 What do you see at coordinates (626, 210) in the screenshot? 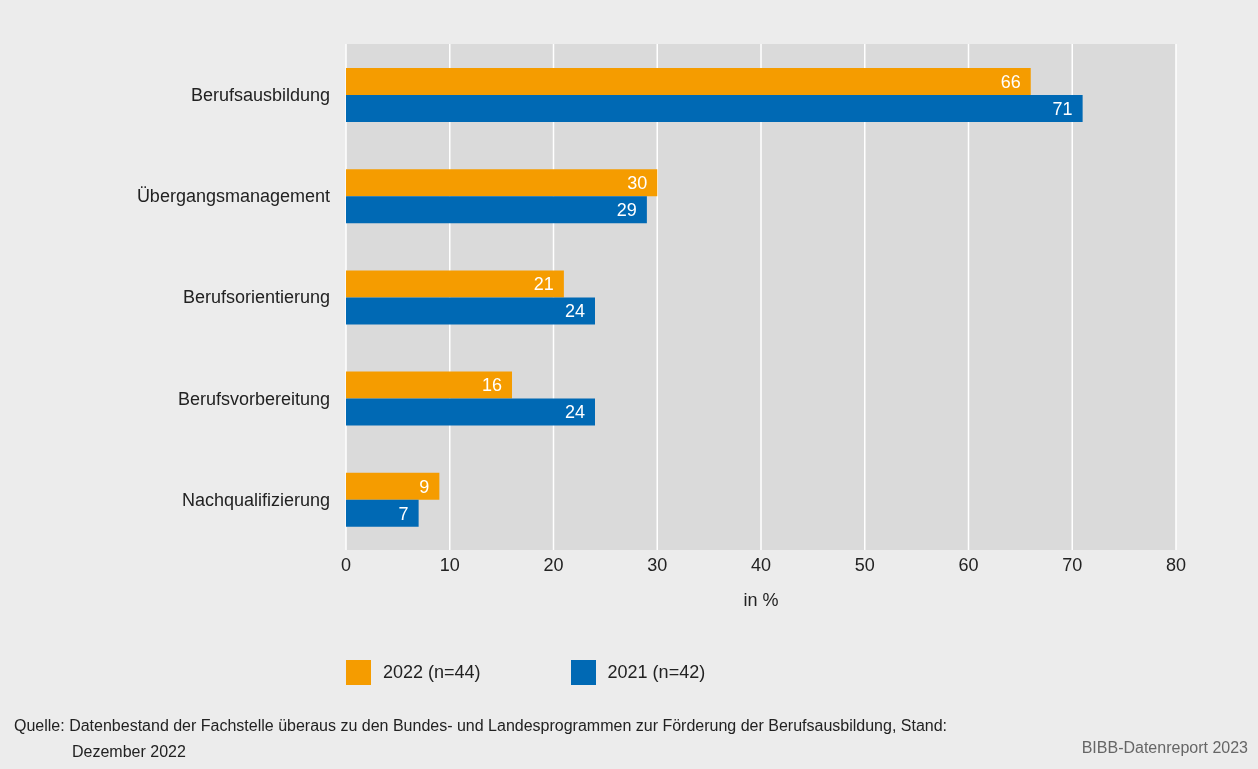
I see `data-label: 29` at bounding box center [626, 210].